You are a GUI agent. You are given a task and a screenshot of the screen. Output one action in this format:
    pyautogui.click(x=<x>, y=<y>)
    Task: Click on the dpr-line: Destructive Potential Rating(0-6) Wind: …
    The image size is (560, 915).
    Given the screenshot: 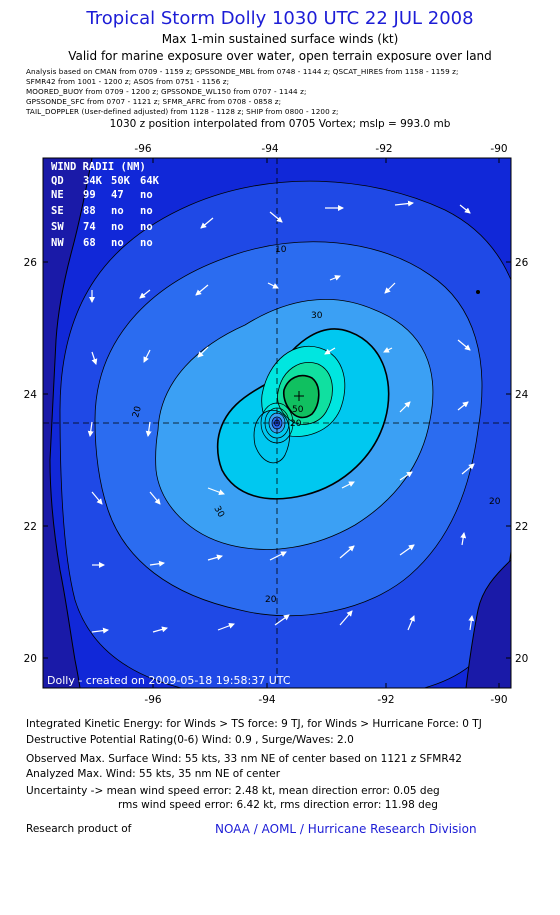 What is the action you would take?
    pyautogui.click(x=190, y=740)
    